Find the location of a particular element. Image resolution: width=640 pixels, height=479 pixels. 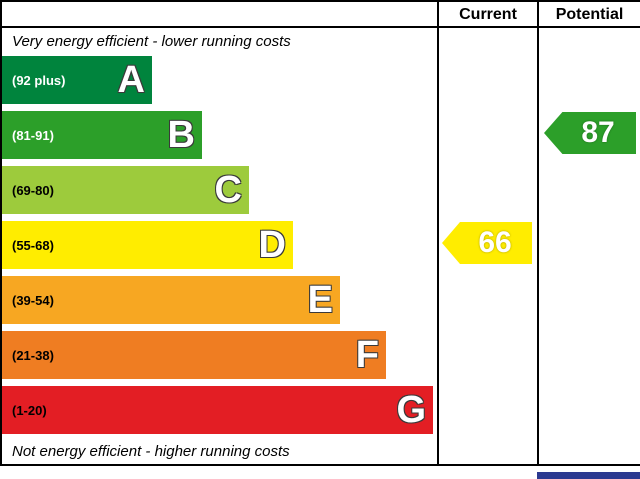

band-bar-g: (1-20) G is located at coordinates (217, 410).